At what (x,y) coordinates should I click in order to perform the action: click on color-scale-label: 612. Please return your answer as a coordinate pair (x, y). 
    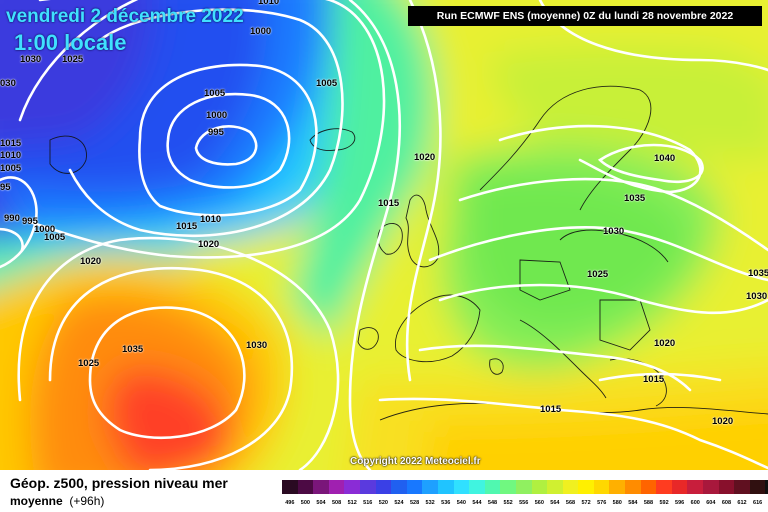
    Looking at the image, I should click on (742, 503).